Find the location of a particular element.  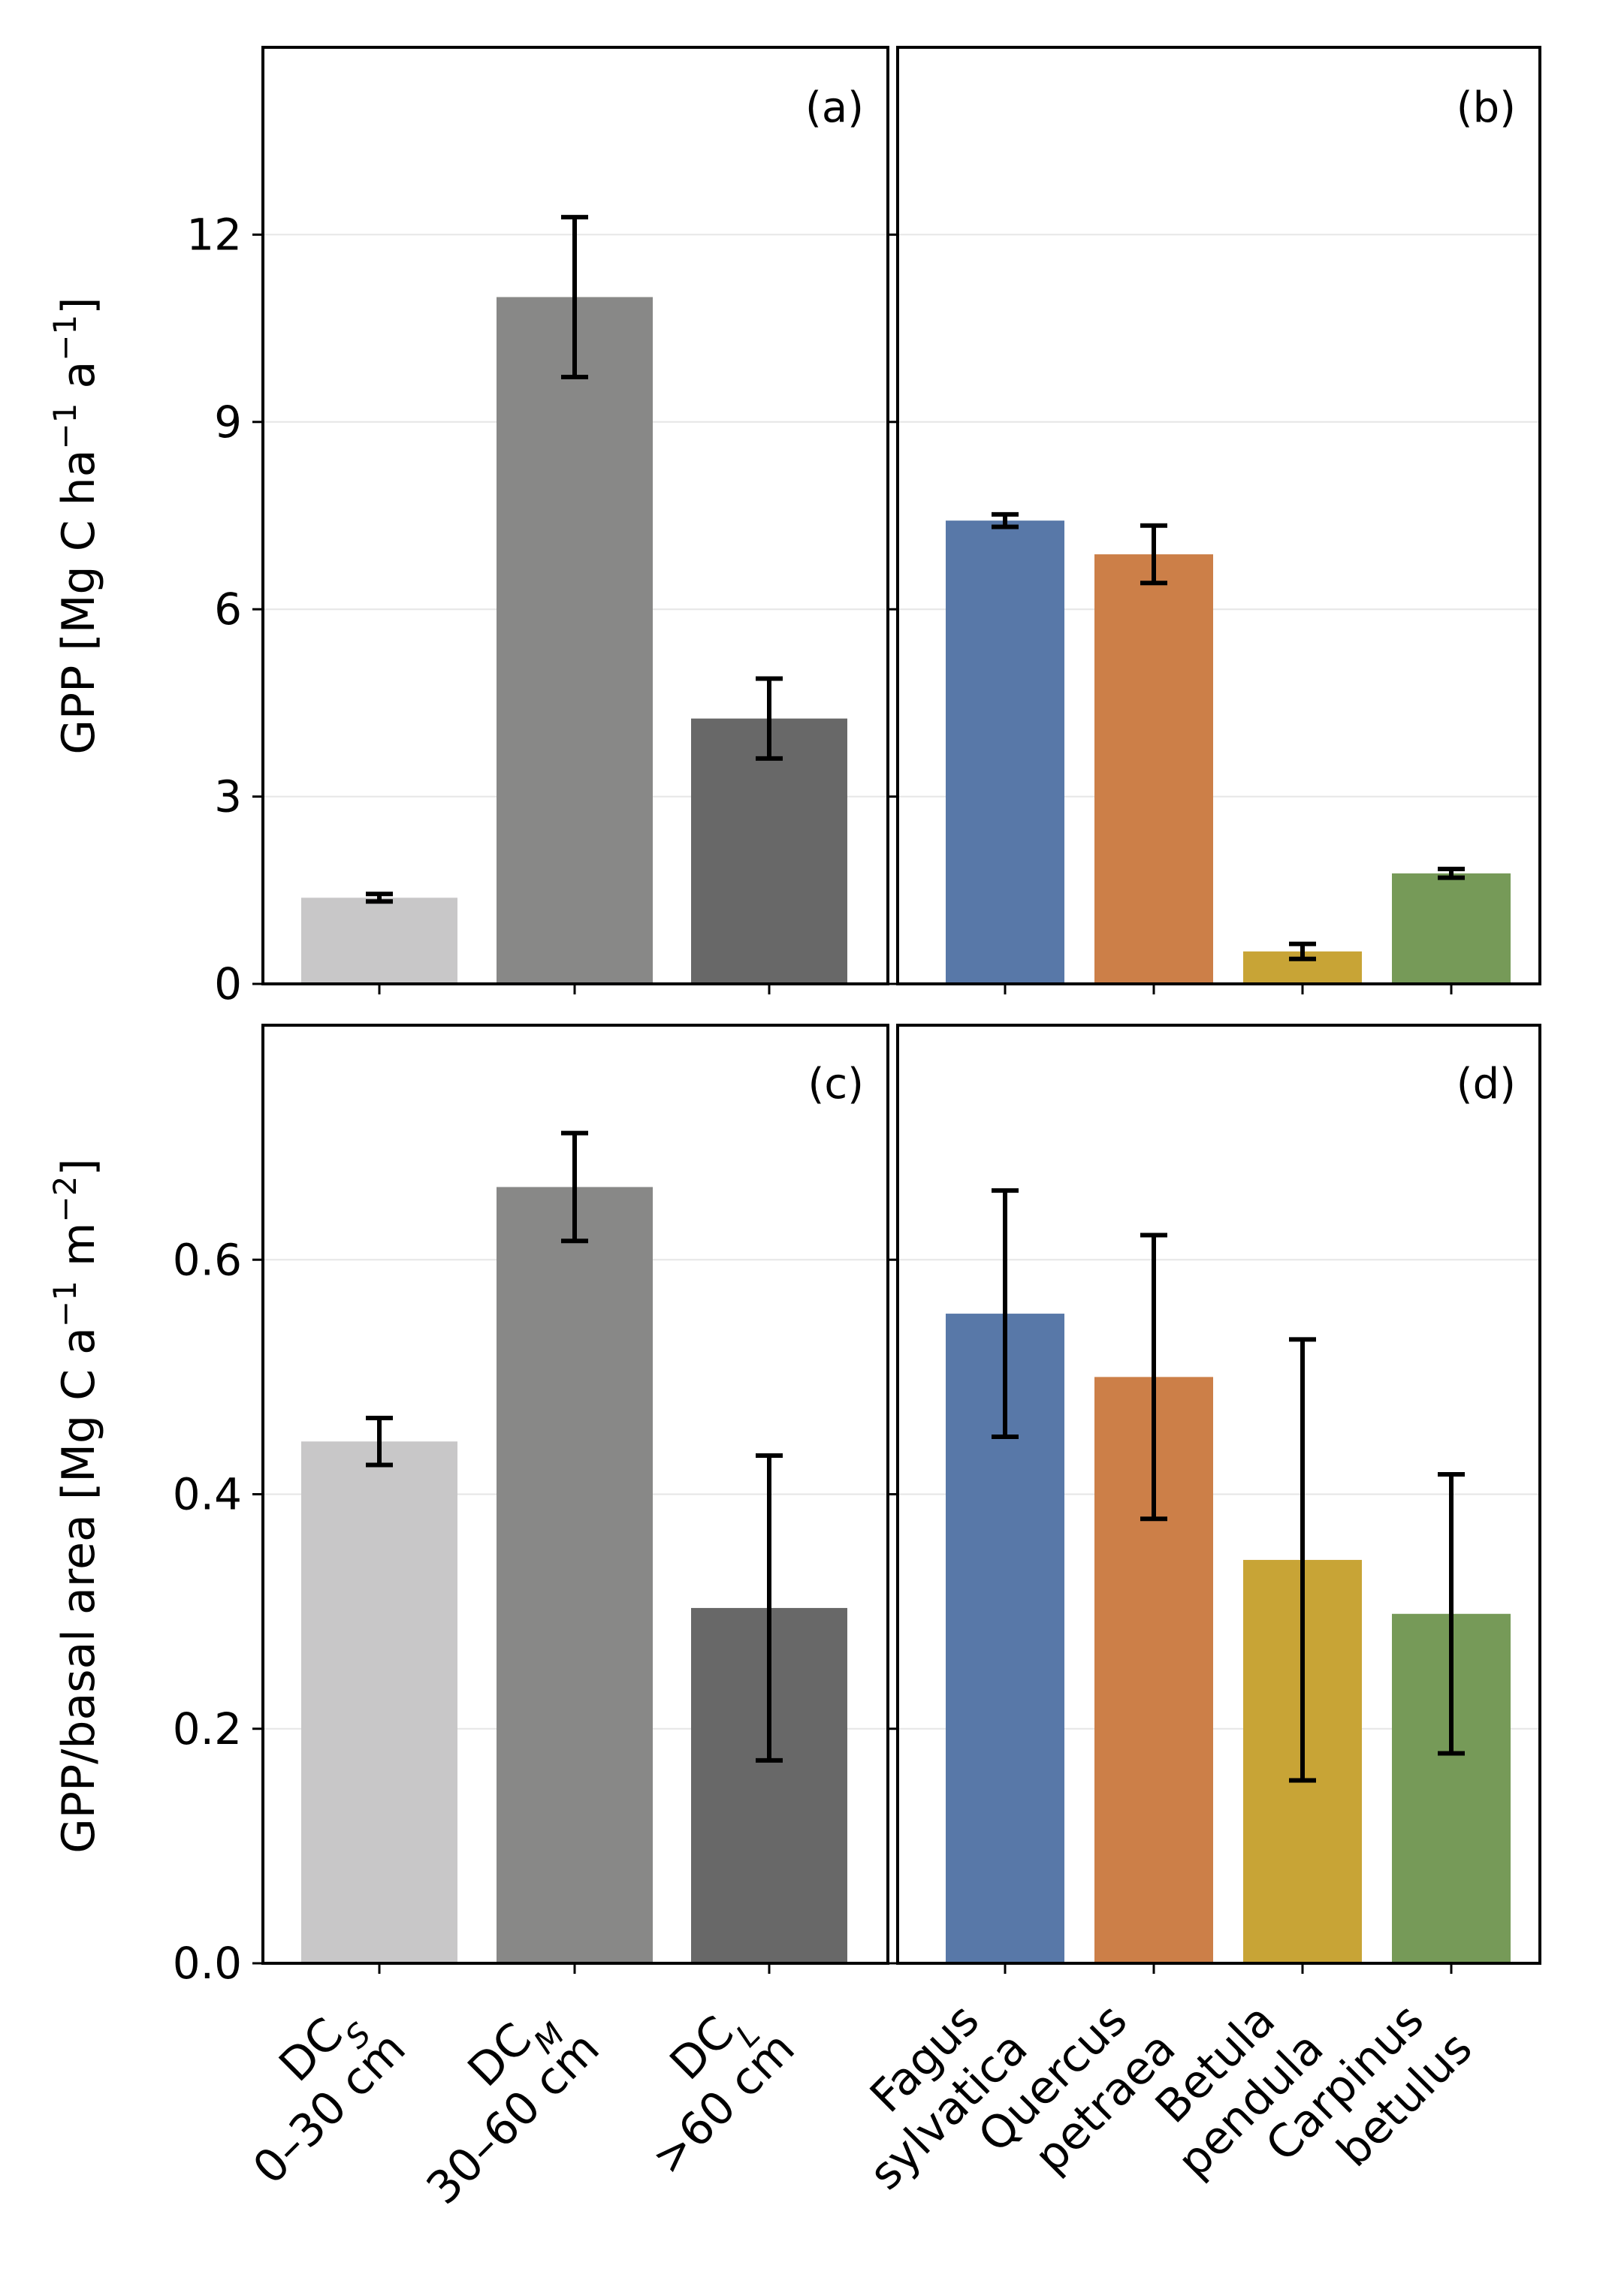

y-tick-label: 0.4 is located at coordinates (207, 1494).